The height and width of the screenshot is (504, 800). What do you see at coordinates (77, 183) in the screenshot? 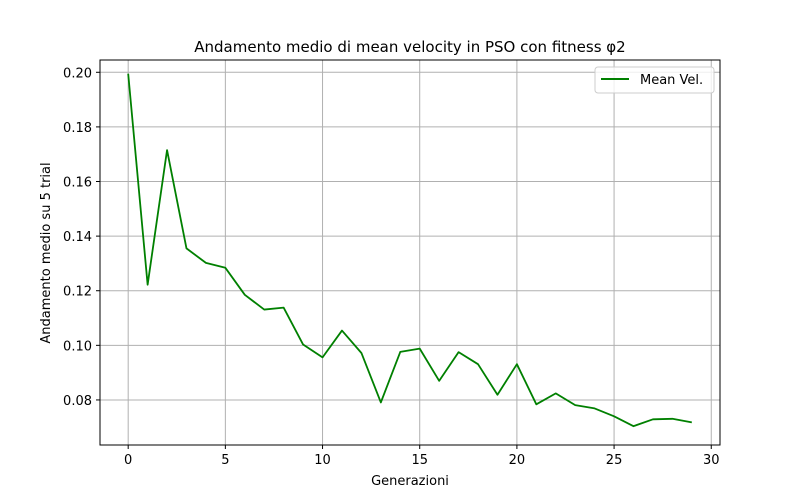
I see `y-tick-label: 0.16` at bounding box center [77, 183].